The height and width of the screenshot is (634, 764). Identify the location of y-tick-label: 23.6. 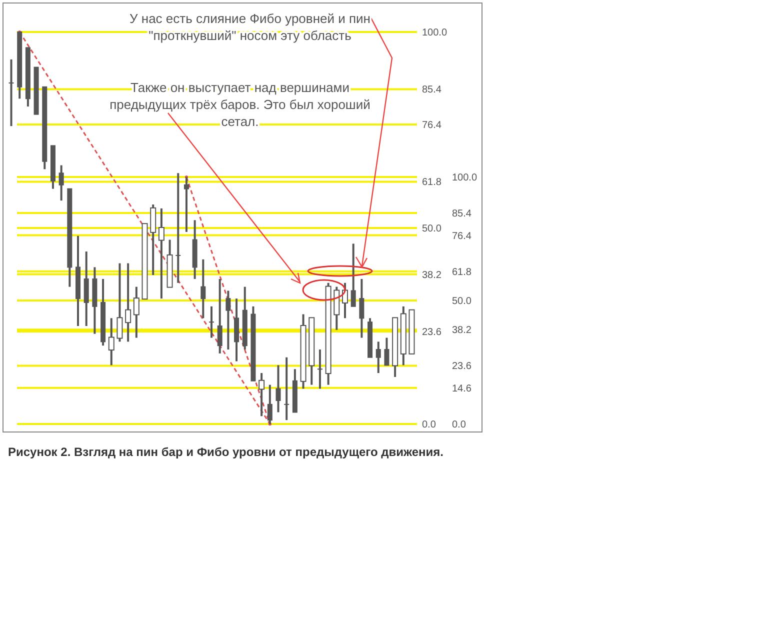
(432, 332).